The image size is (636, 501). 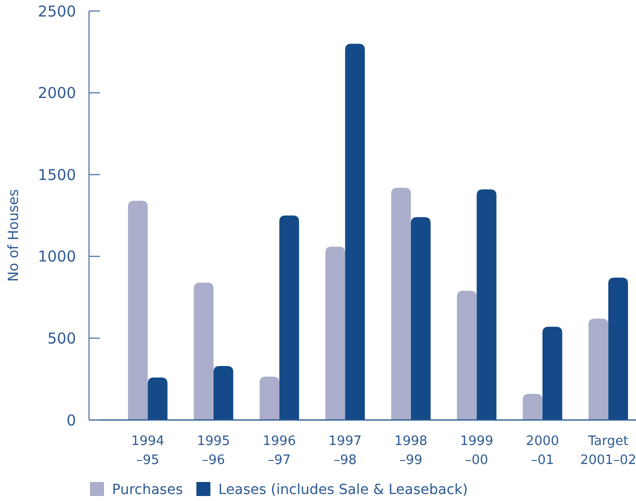 I want to click on y-tick-label: 500, so click(x=61, y=338).